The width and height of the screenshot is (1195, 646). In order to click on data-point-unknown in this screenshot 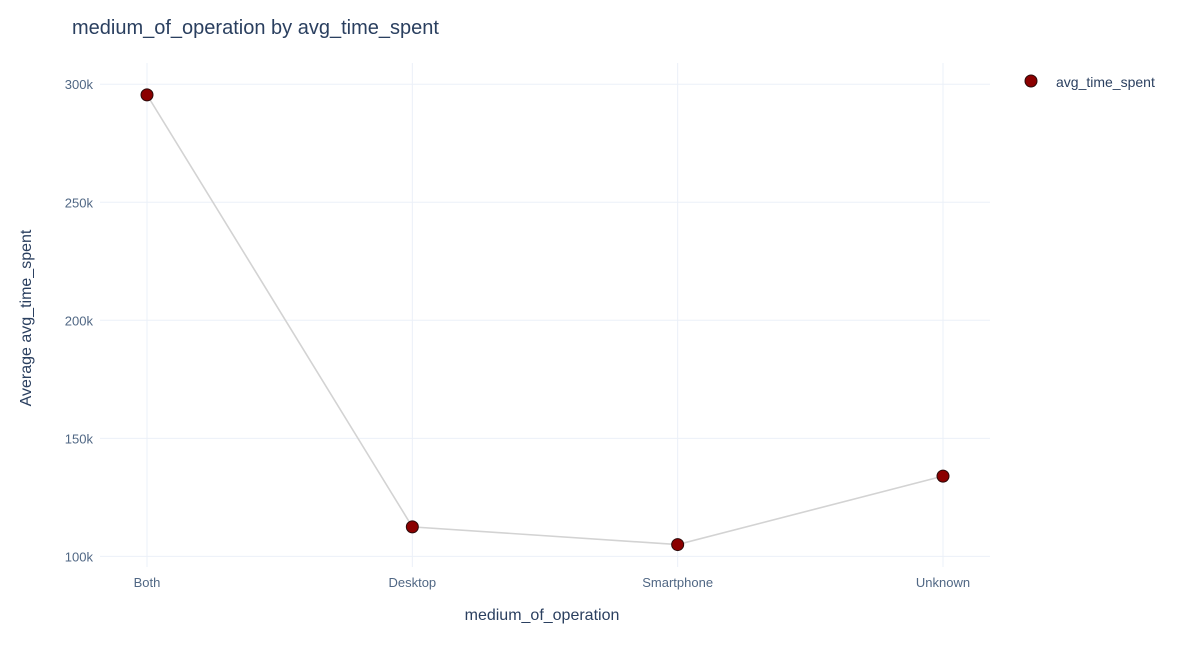, I will do `click(943, 476)`.